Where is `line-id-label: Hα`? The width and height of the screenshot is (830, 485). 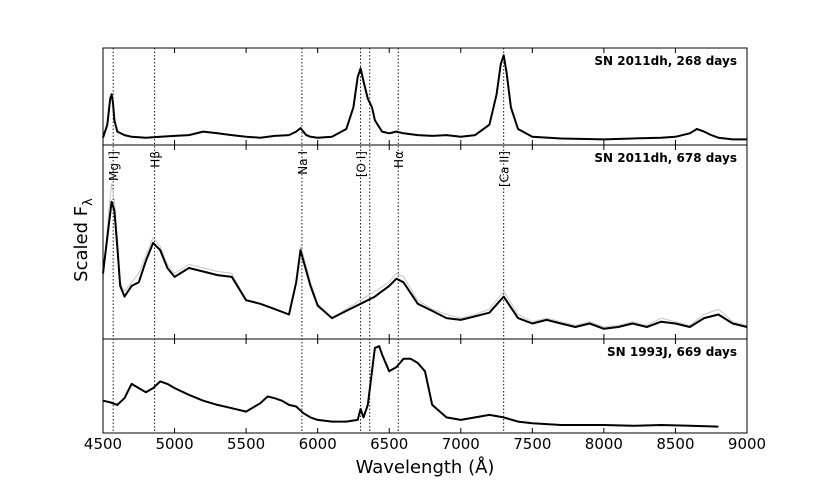 line-id-label: Hα is located at coordinates (399, 159).